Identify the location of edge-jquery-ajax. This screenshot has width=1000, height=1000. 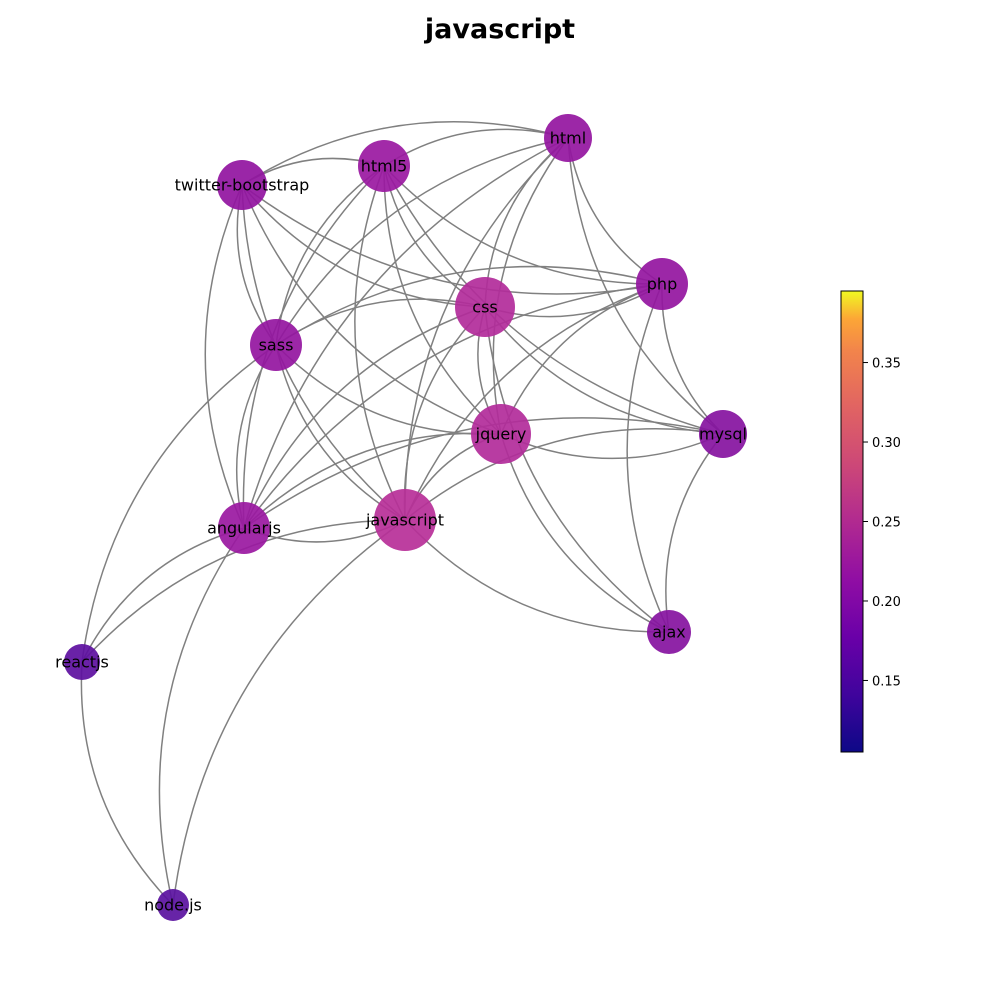
(585, 533).